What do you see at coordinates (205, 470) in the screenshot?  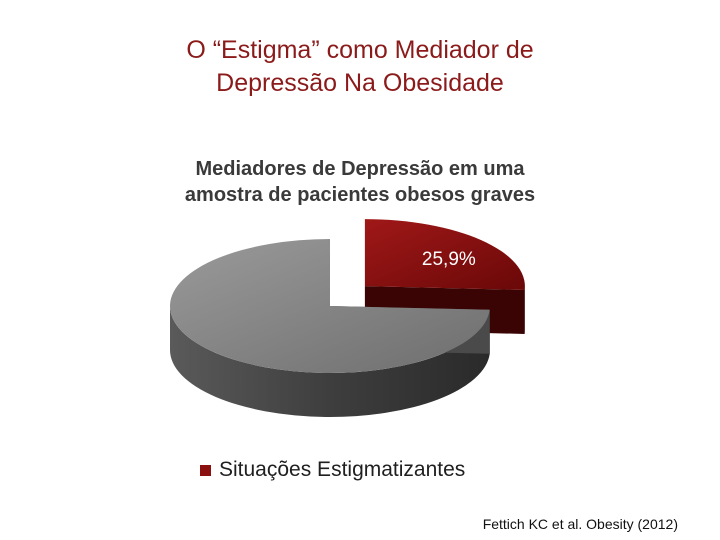 I see `legend-swatch` at bounding box center [205, 470].